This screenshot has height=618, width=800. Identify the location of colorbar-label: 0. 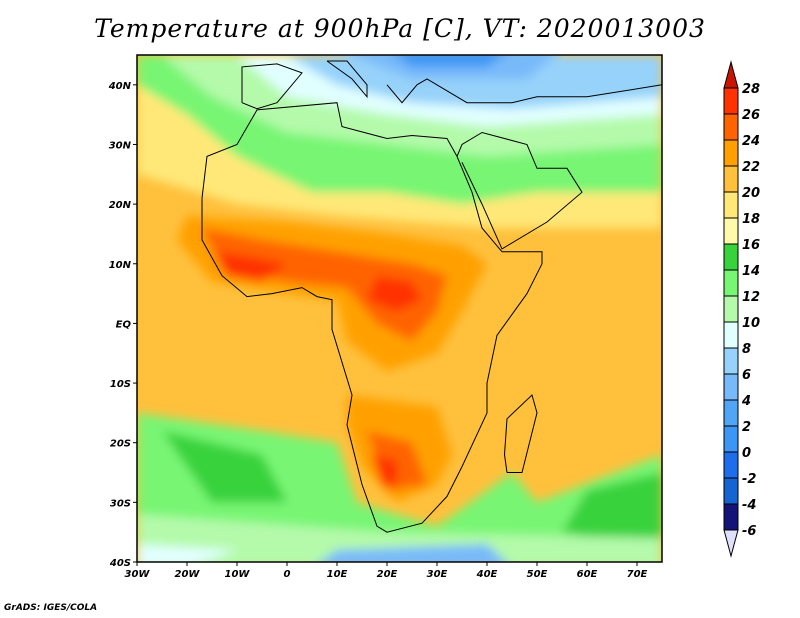
(746, 453).